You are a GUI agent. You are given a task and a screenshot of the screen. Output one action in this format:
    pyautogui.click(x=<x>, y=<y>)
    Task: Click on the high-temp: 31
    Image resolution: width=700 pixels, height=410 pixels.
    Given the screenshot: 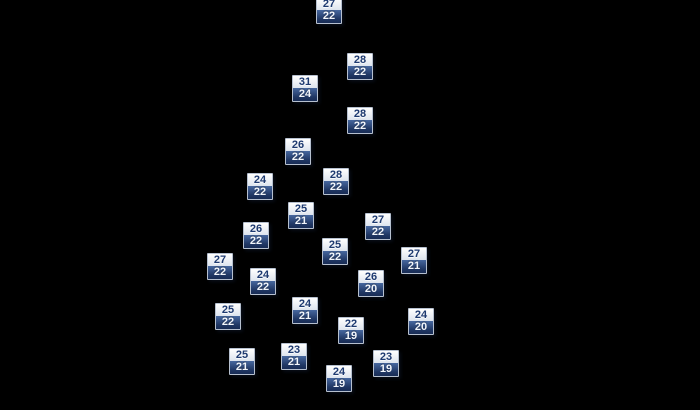 What is the action you would take?
    pyautogui.click(x=305, y=82)
    